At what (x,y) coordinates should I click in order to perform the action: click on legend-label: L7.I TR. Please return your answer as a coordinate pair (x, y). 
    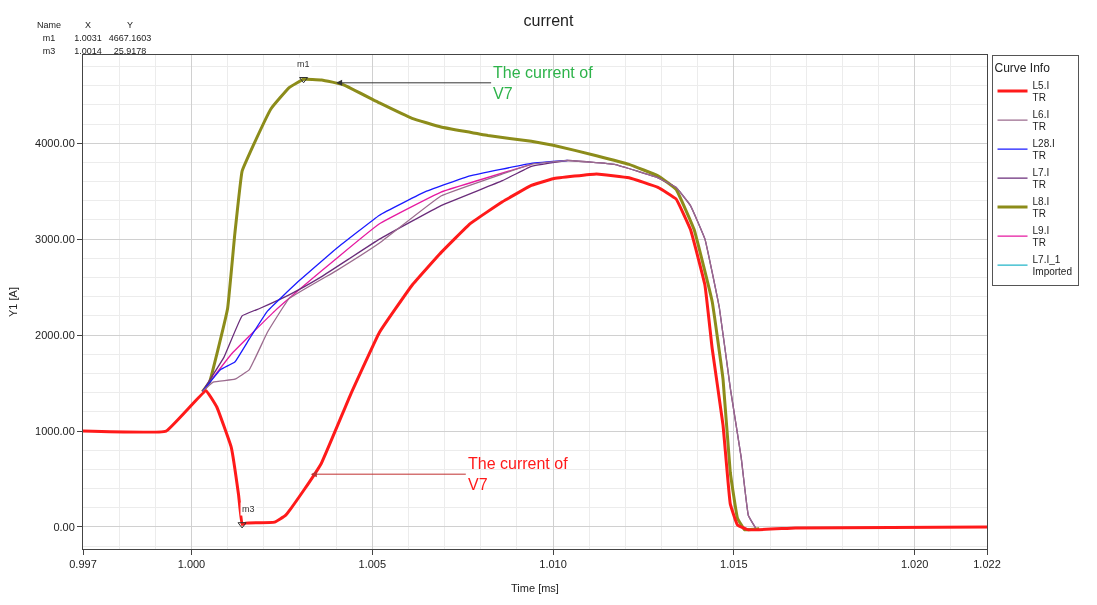
    Looking at the image, I should click on (1041, 178).